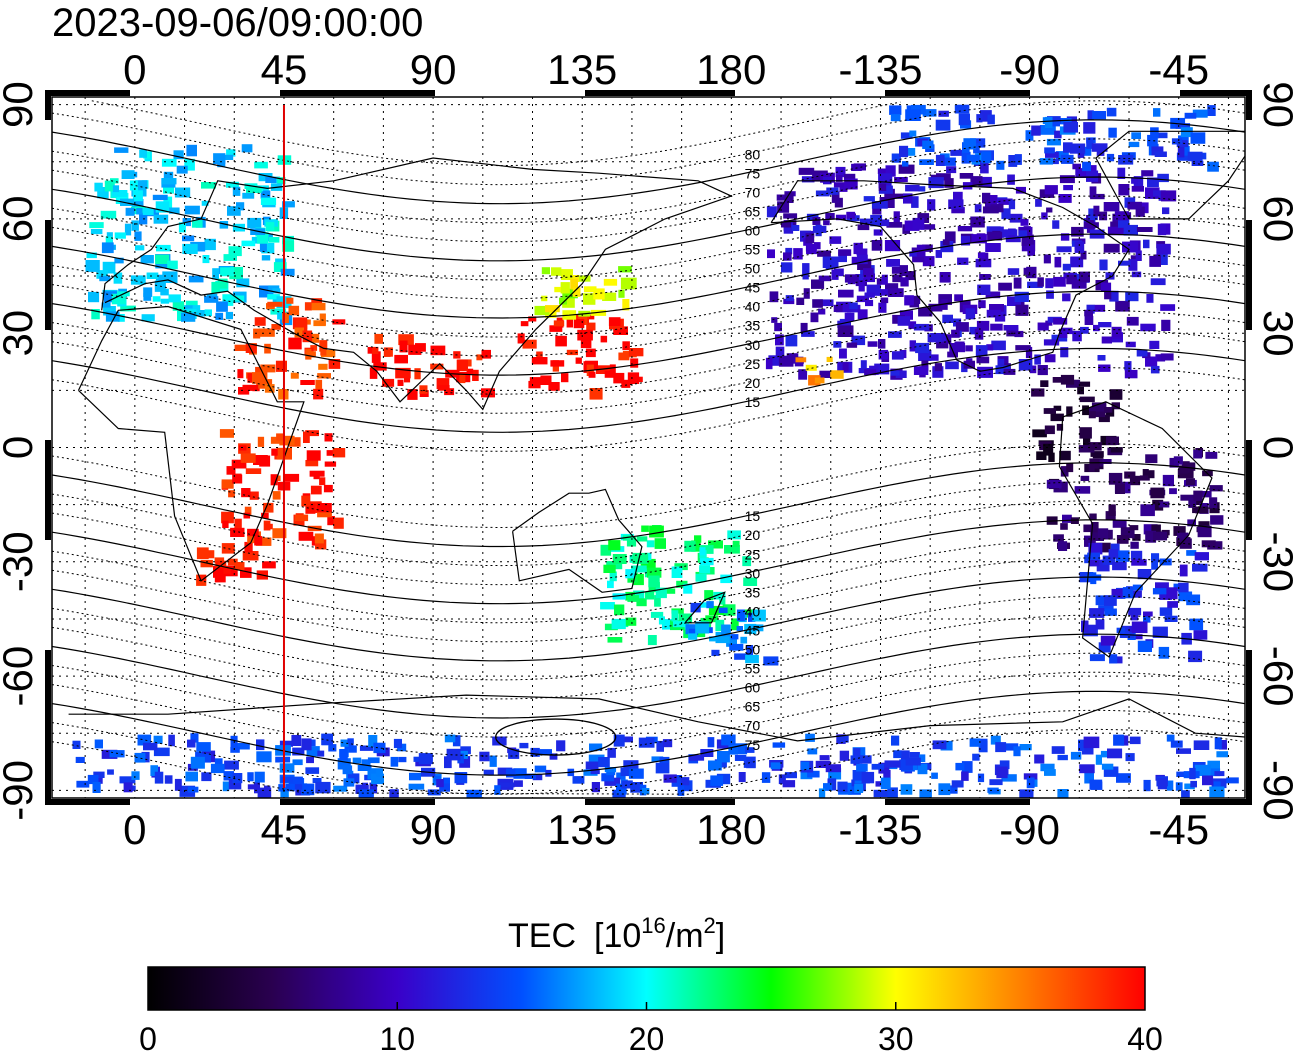 This screenshot has width=1294, height=1057. I want to click on coastline, so click(191, 443).